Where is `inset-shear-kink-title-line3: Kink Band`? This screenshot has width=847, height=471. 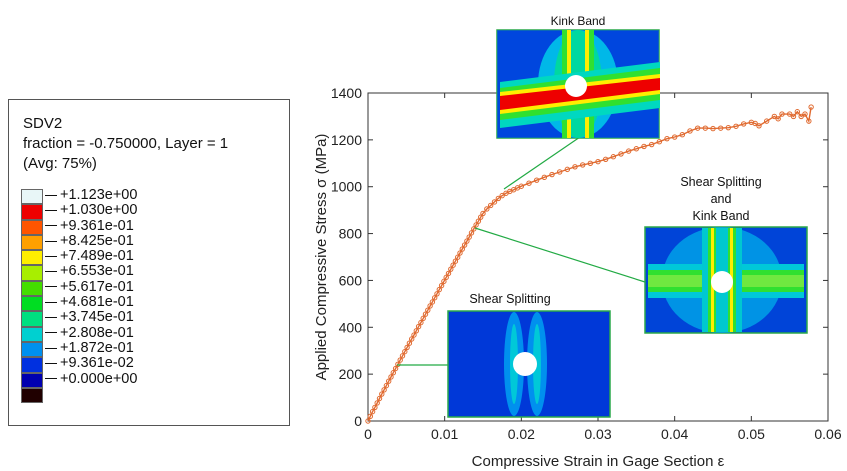 inset-shear-kink-title-line3: Kink Band is located at coordinates (721, 216).